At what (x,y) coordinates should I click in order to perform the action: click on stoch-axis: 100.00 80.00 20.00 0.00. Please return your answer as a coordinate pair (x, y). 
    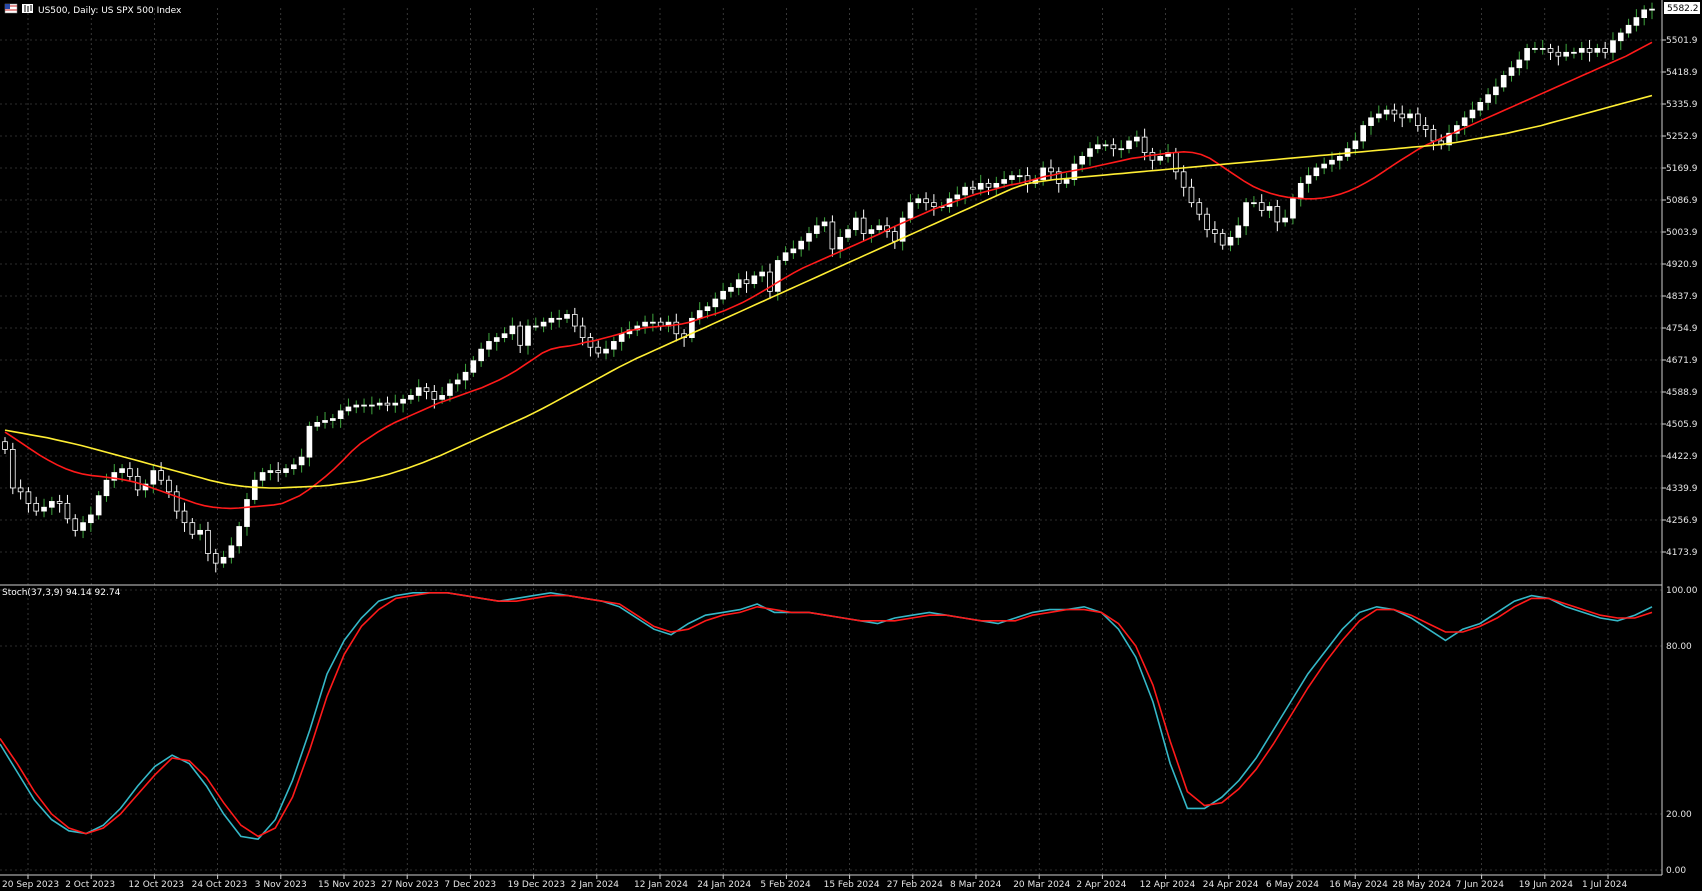
    Looking at the image, I should click on (1682, 731).